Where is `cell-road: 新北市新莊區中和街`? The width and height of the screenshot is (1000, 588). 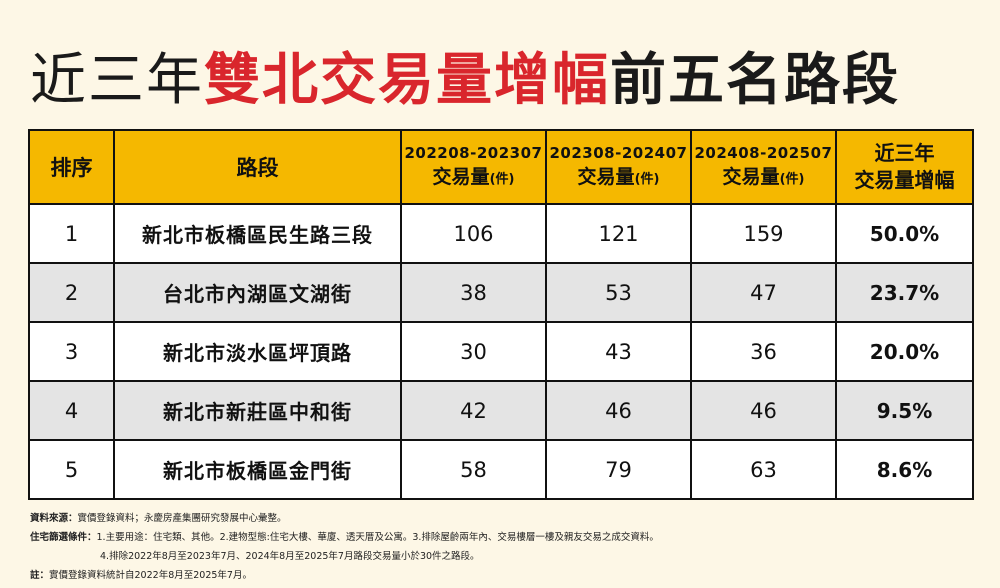
cell-road: 新北市新莊區中和街 is located at coordinates (257, 410).